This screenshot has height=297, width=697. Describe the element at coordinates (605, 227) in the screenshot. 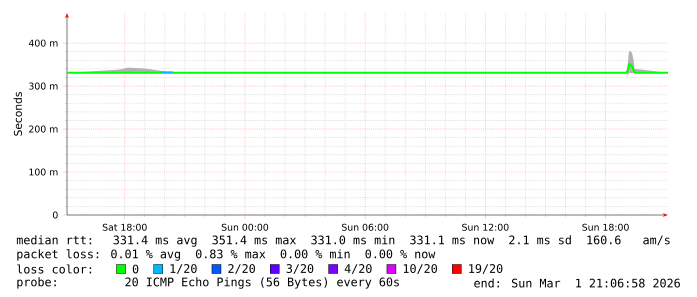

I see `x-tick-label: Sun 18:00` at that location.